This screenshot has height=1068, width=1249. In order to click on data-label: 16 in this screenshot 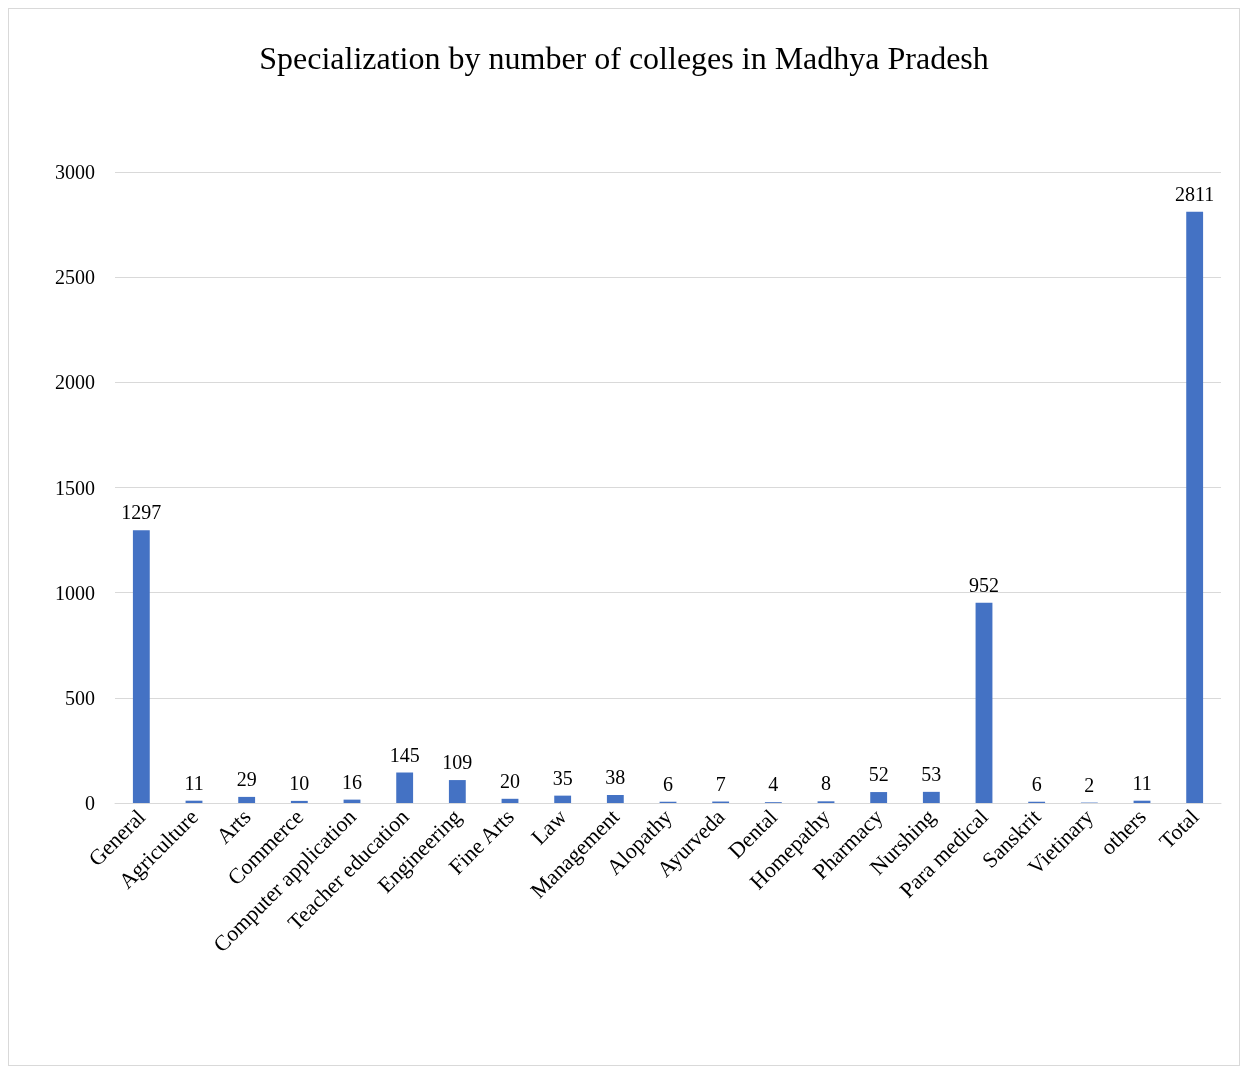, I will do `click(352, 781)`.